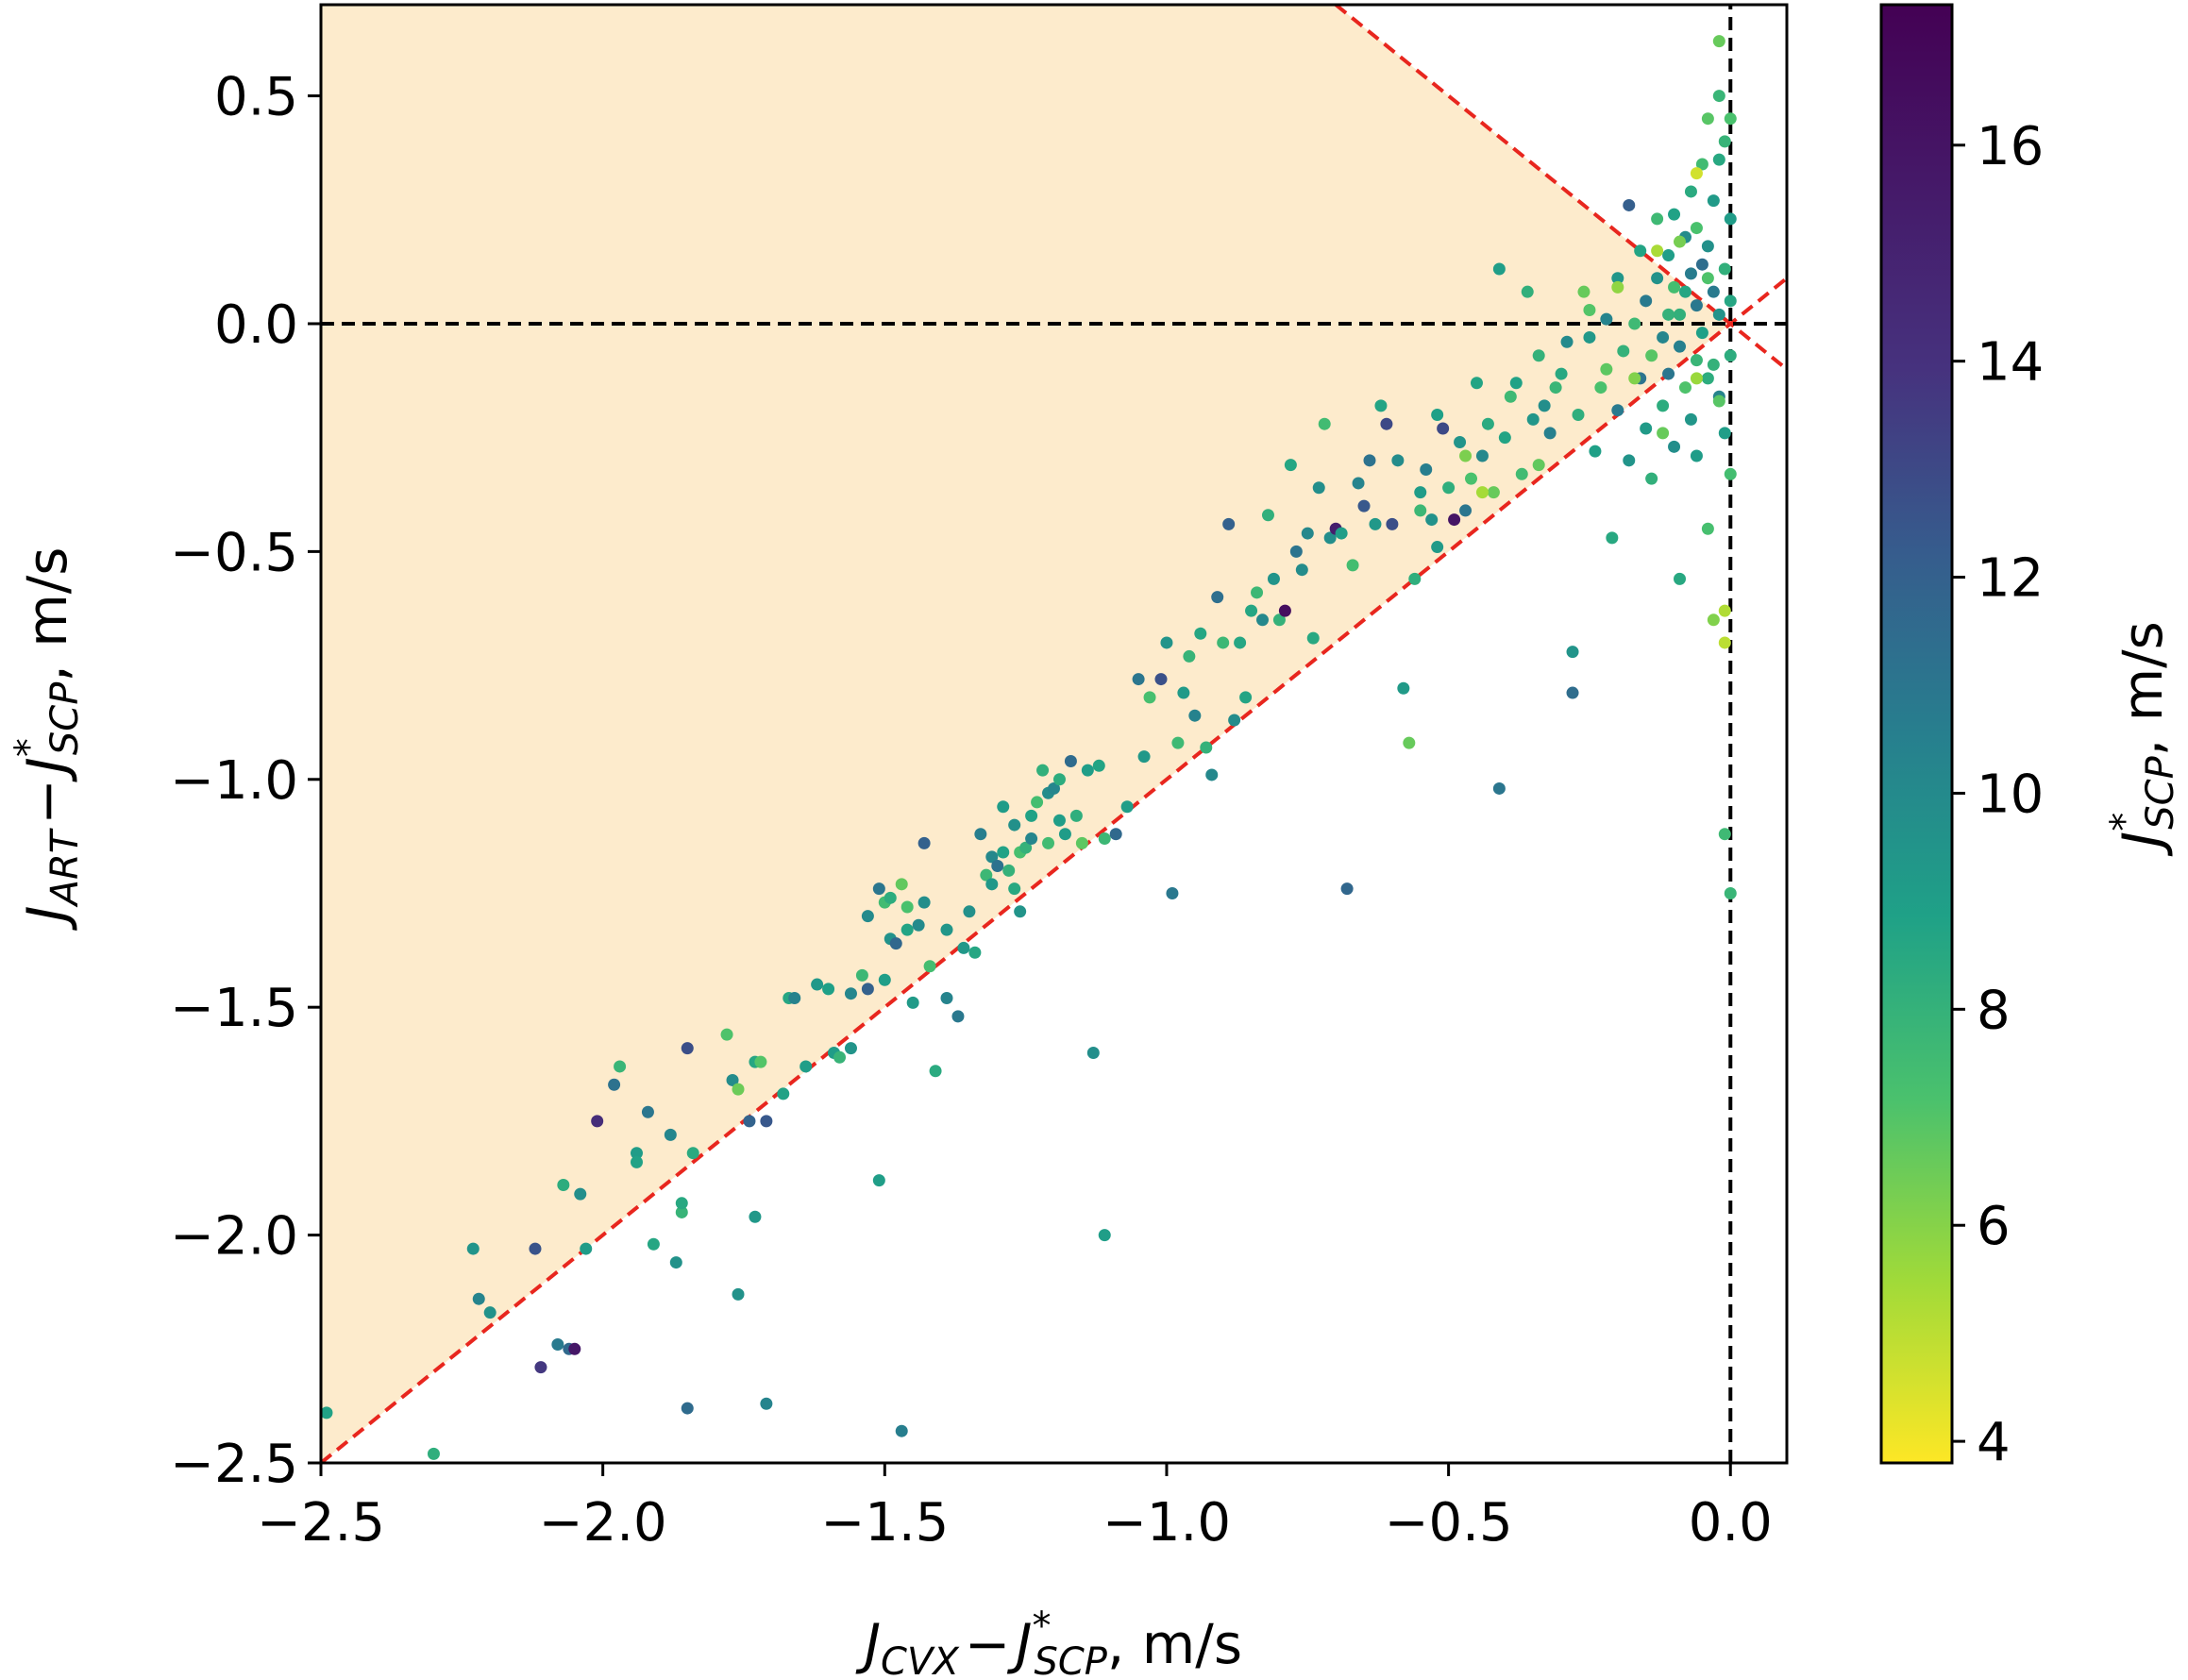  What do you see at coordinates (234, 781) in the screenshot?
I see `y-tick-label: −1.0` at bounding box center [234, 781].